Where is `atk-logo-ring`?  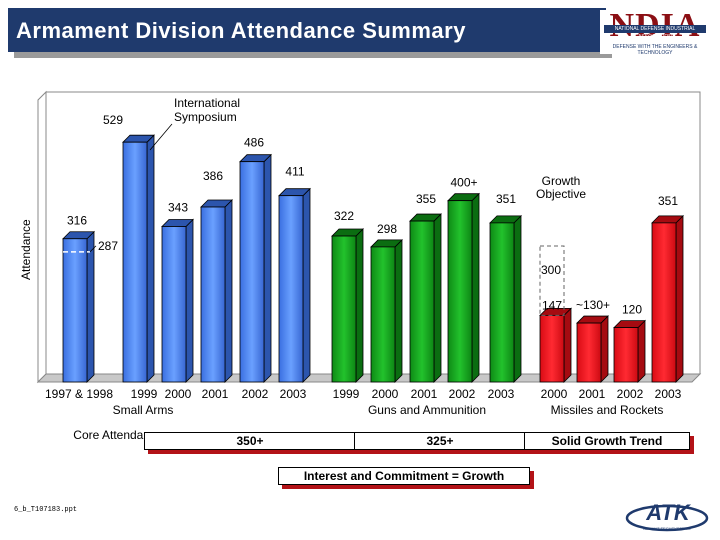 atk-logo-ring is located at coordinates (667, 518).